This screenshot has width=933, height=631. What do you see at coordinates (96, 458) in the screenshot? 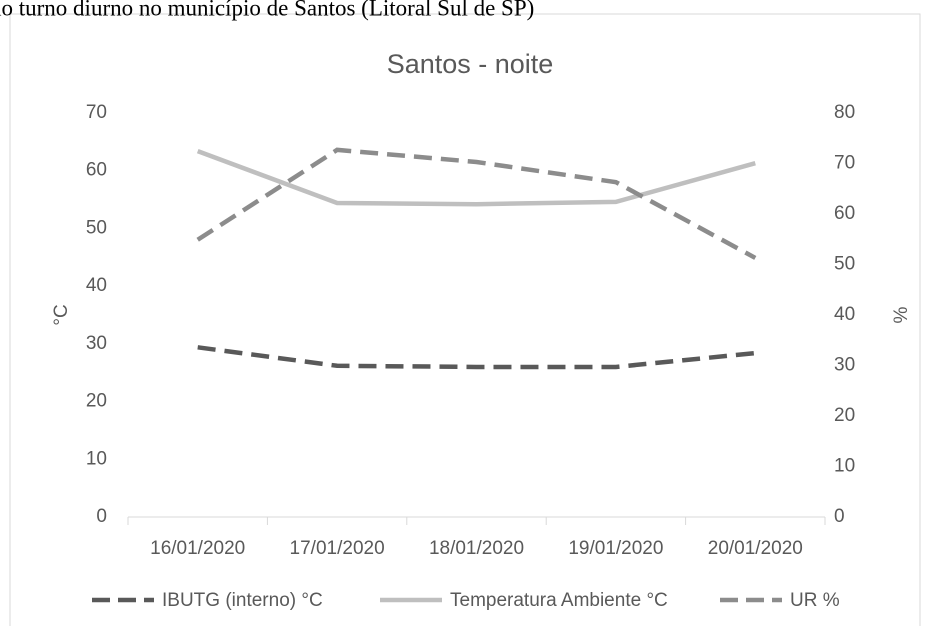
I see `y-tick-label: 10` at bounding box center [96, 458].